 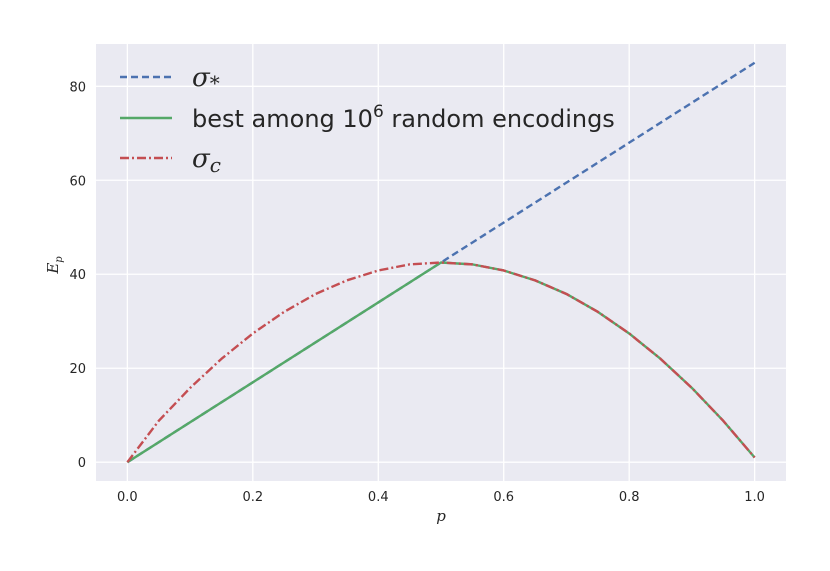 I want to click on legend-label-sigma-star: σ*, so click(x=206, y=79).